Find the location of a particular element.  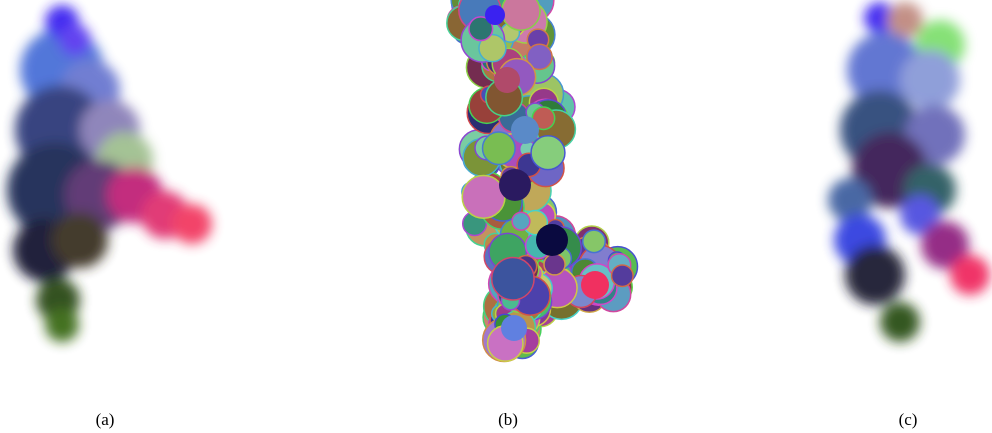

panel-label: (a) is located at coordinates (105, 419).